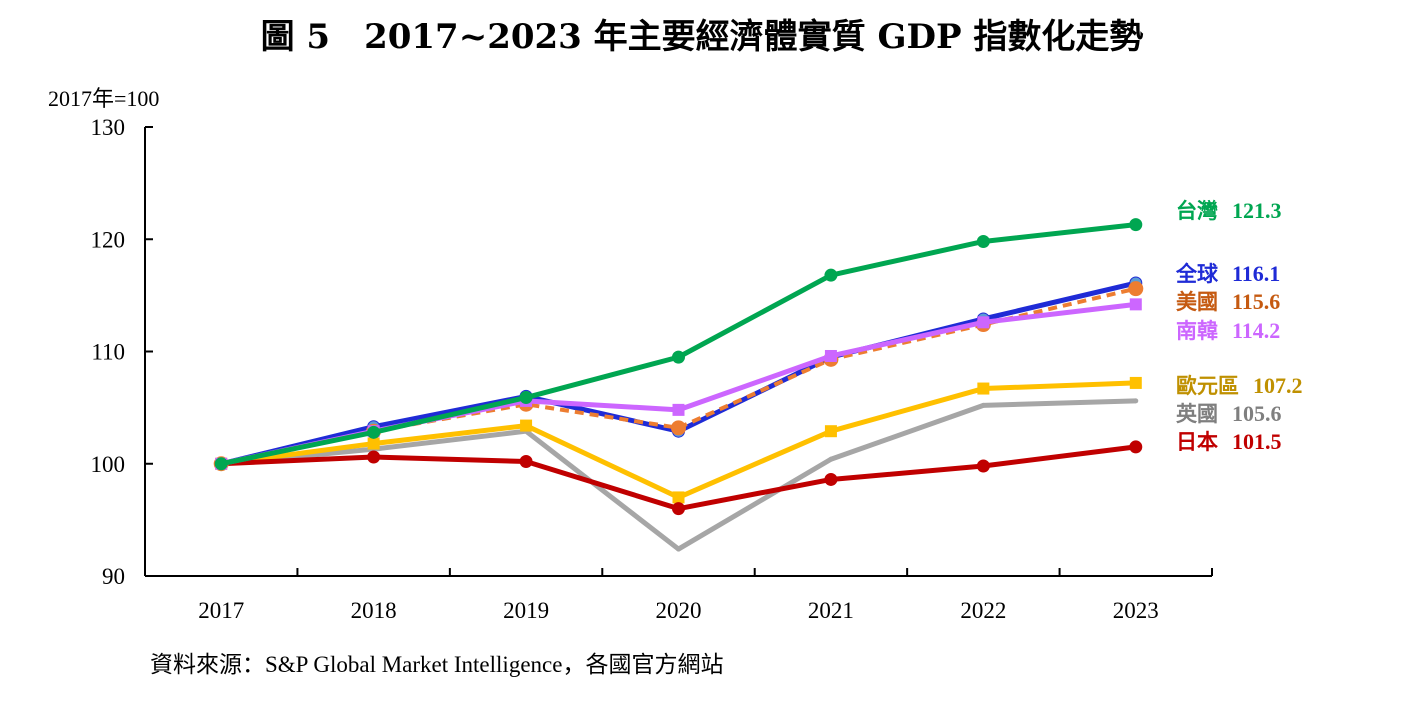 Image resolution: width=1403 pixels, height=714 pixels. What do you see at coordinates (1136, 610) in the screenshot?
I see `x-tick-label: 2023` at bounding box center [1136, 610].